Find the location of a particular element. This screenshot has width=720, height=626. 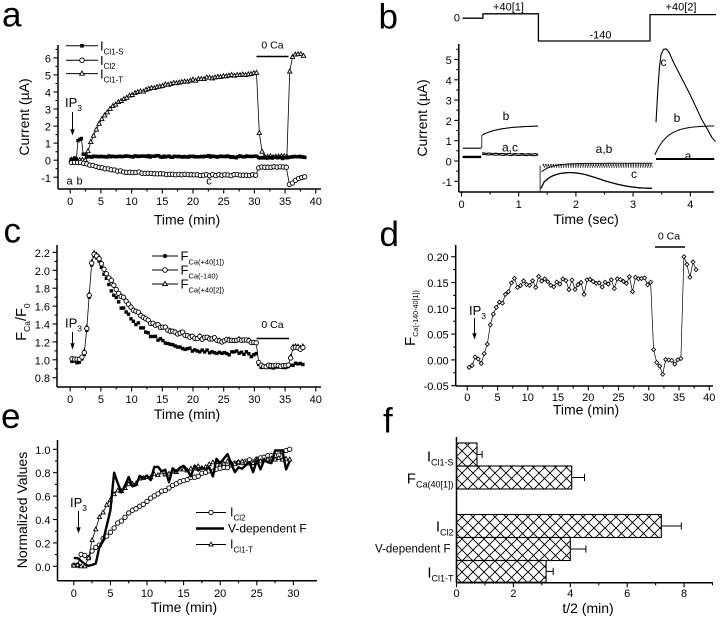

svg-text: -1 is located at coordinates (447, 183).